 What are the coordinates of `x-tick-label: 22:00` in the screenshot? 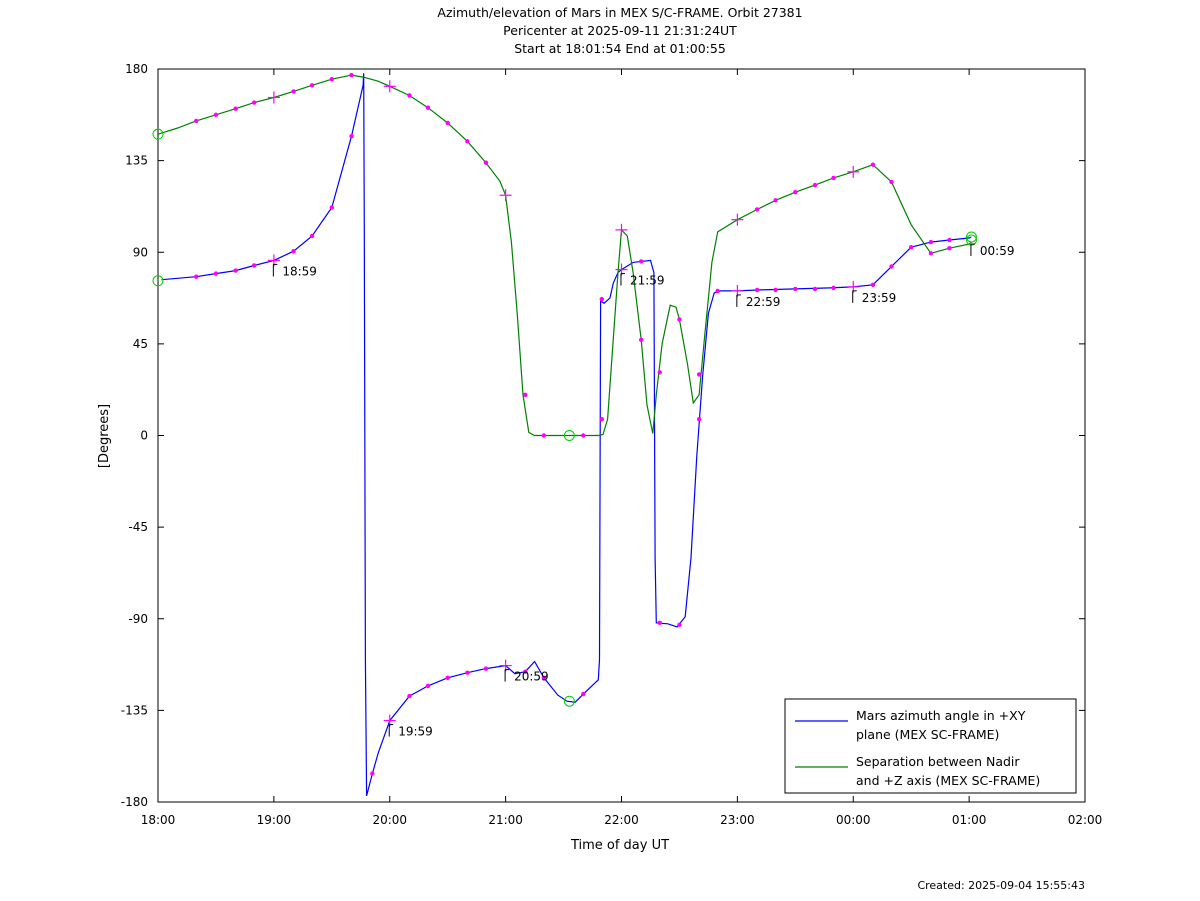 It's located at (621, 820).